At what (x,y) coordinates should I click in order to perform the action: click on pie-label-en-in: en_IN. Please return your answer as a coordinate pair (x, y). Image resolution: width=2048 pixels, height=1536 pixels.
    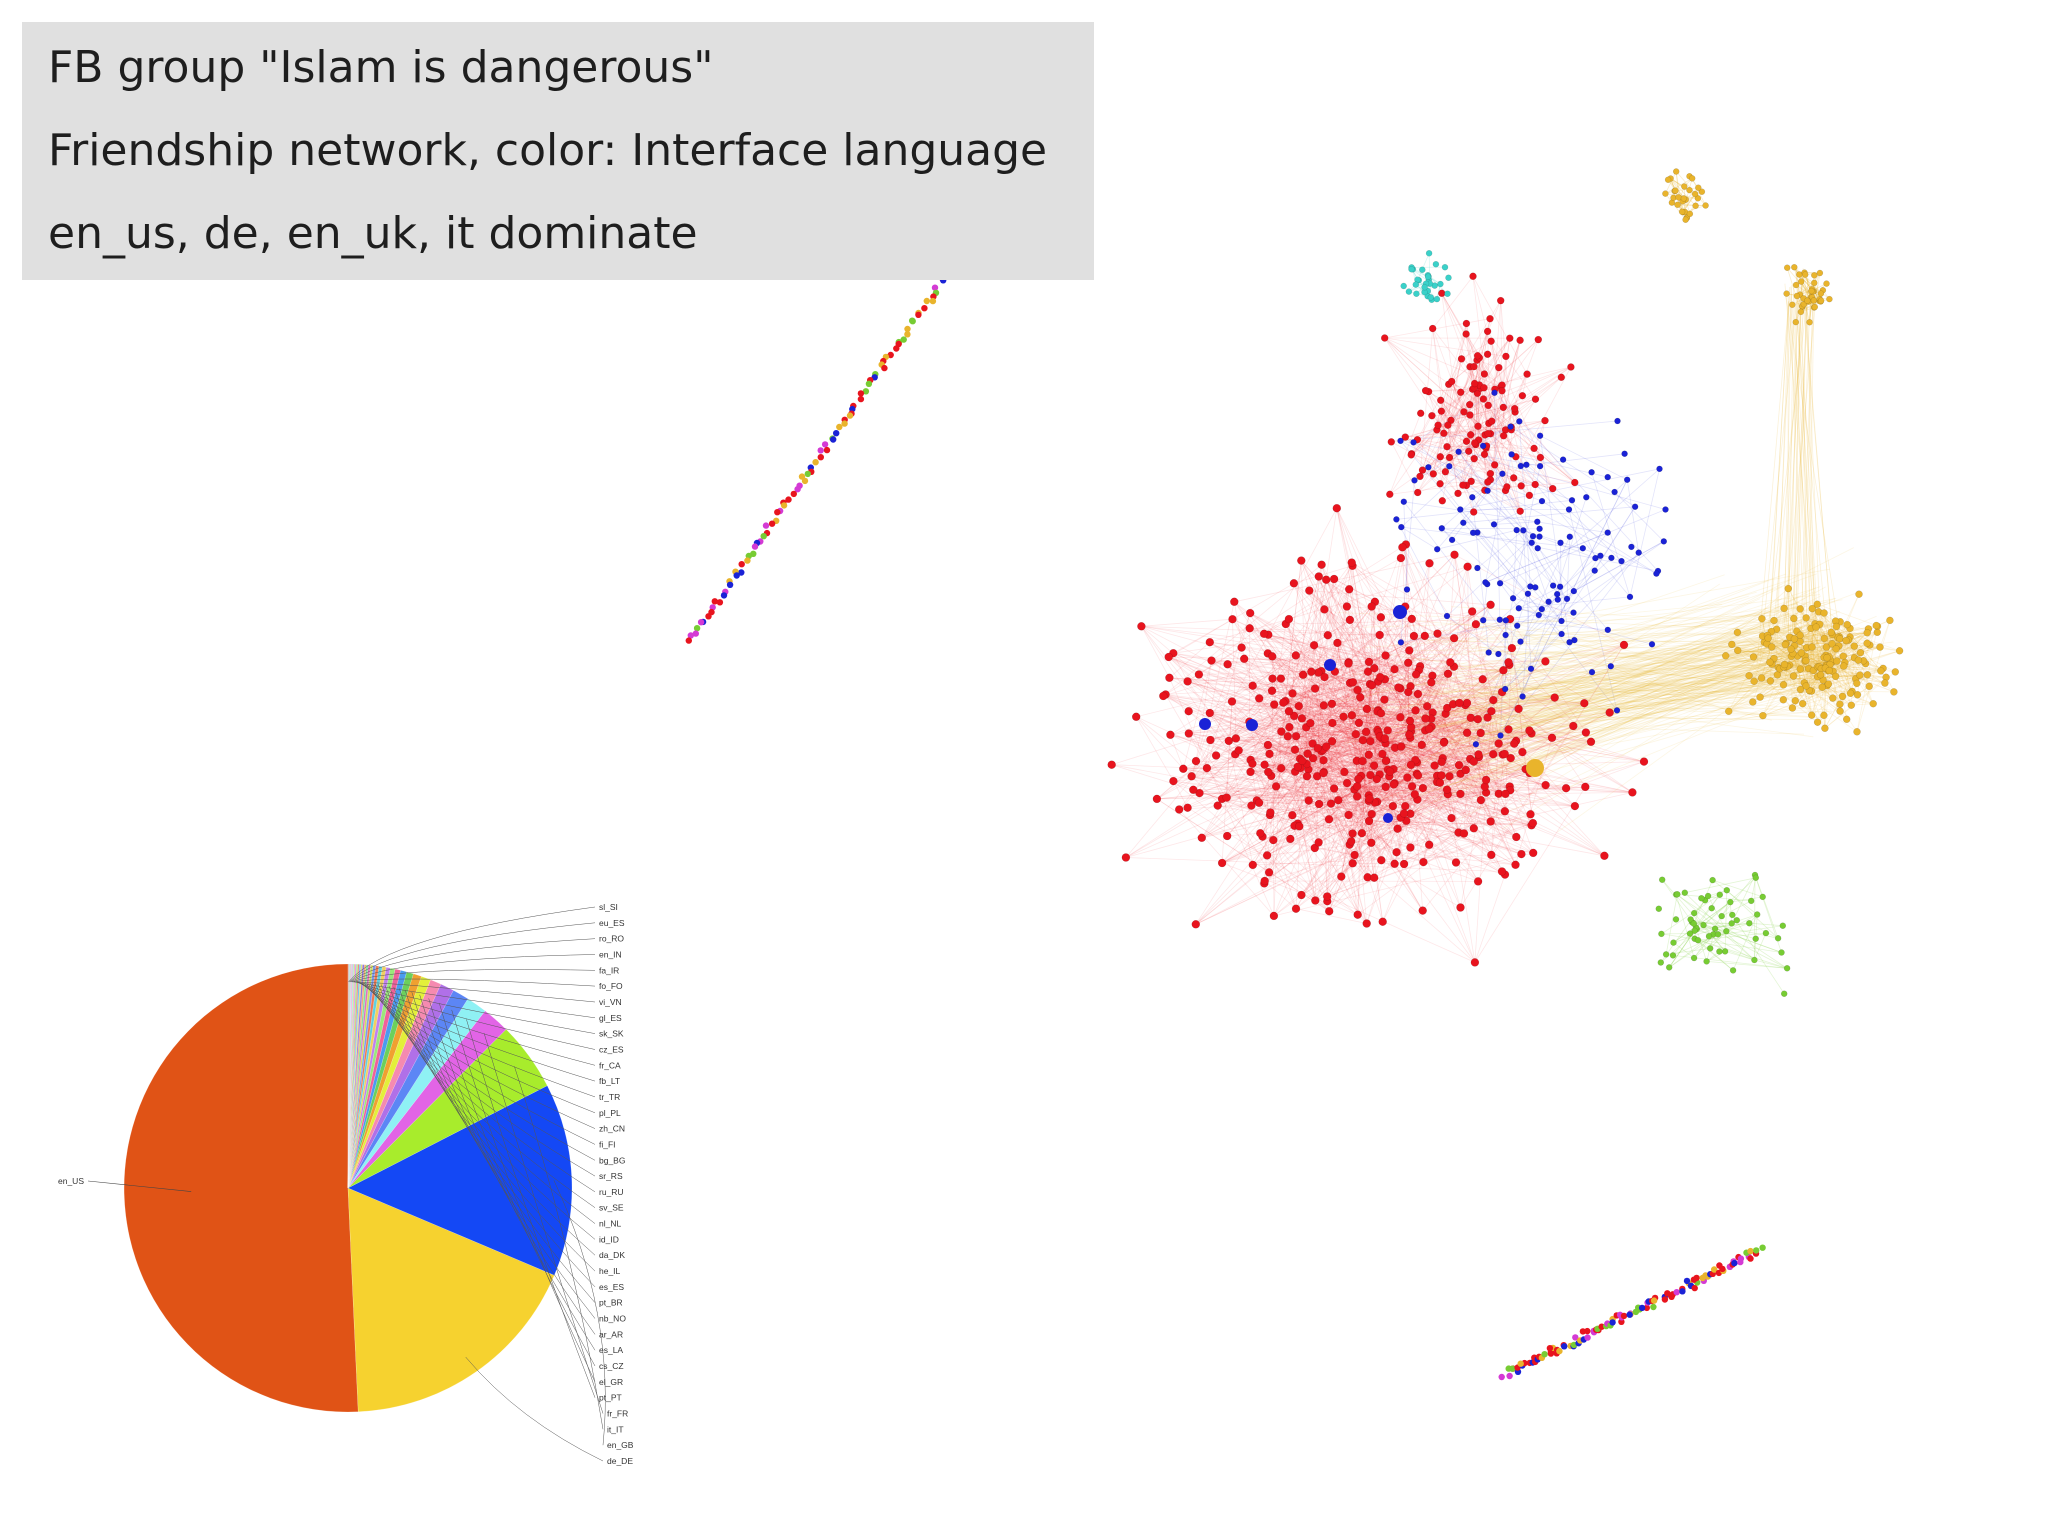
    Looking at the image, I should click on (610, 954).